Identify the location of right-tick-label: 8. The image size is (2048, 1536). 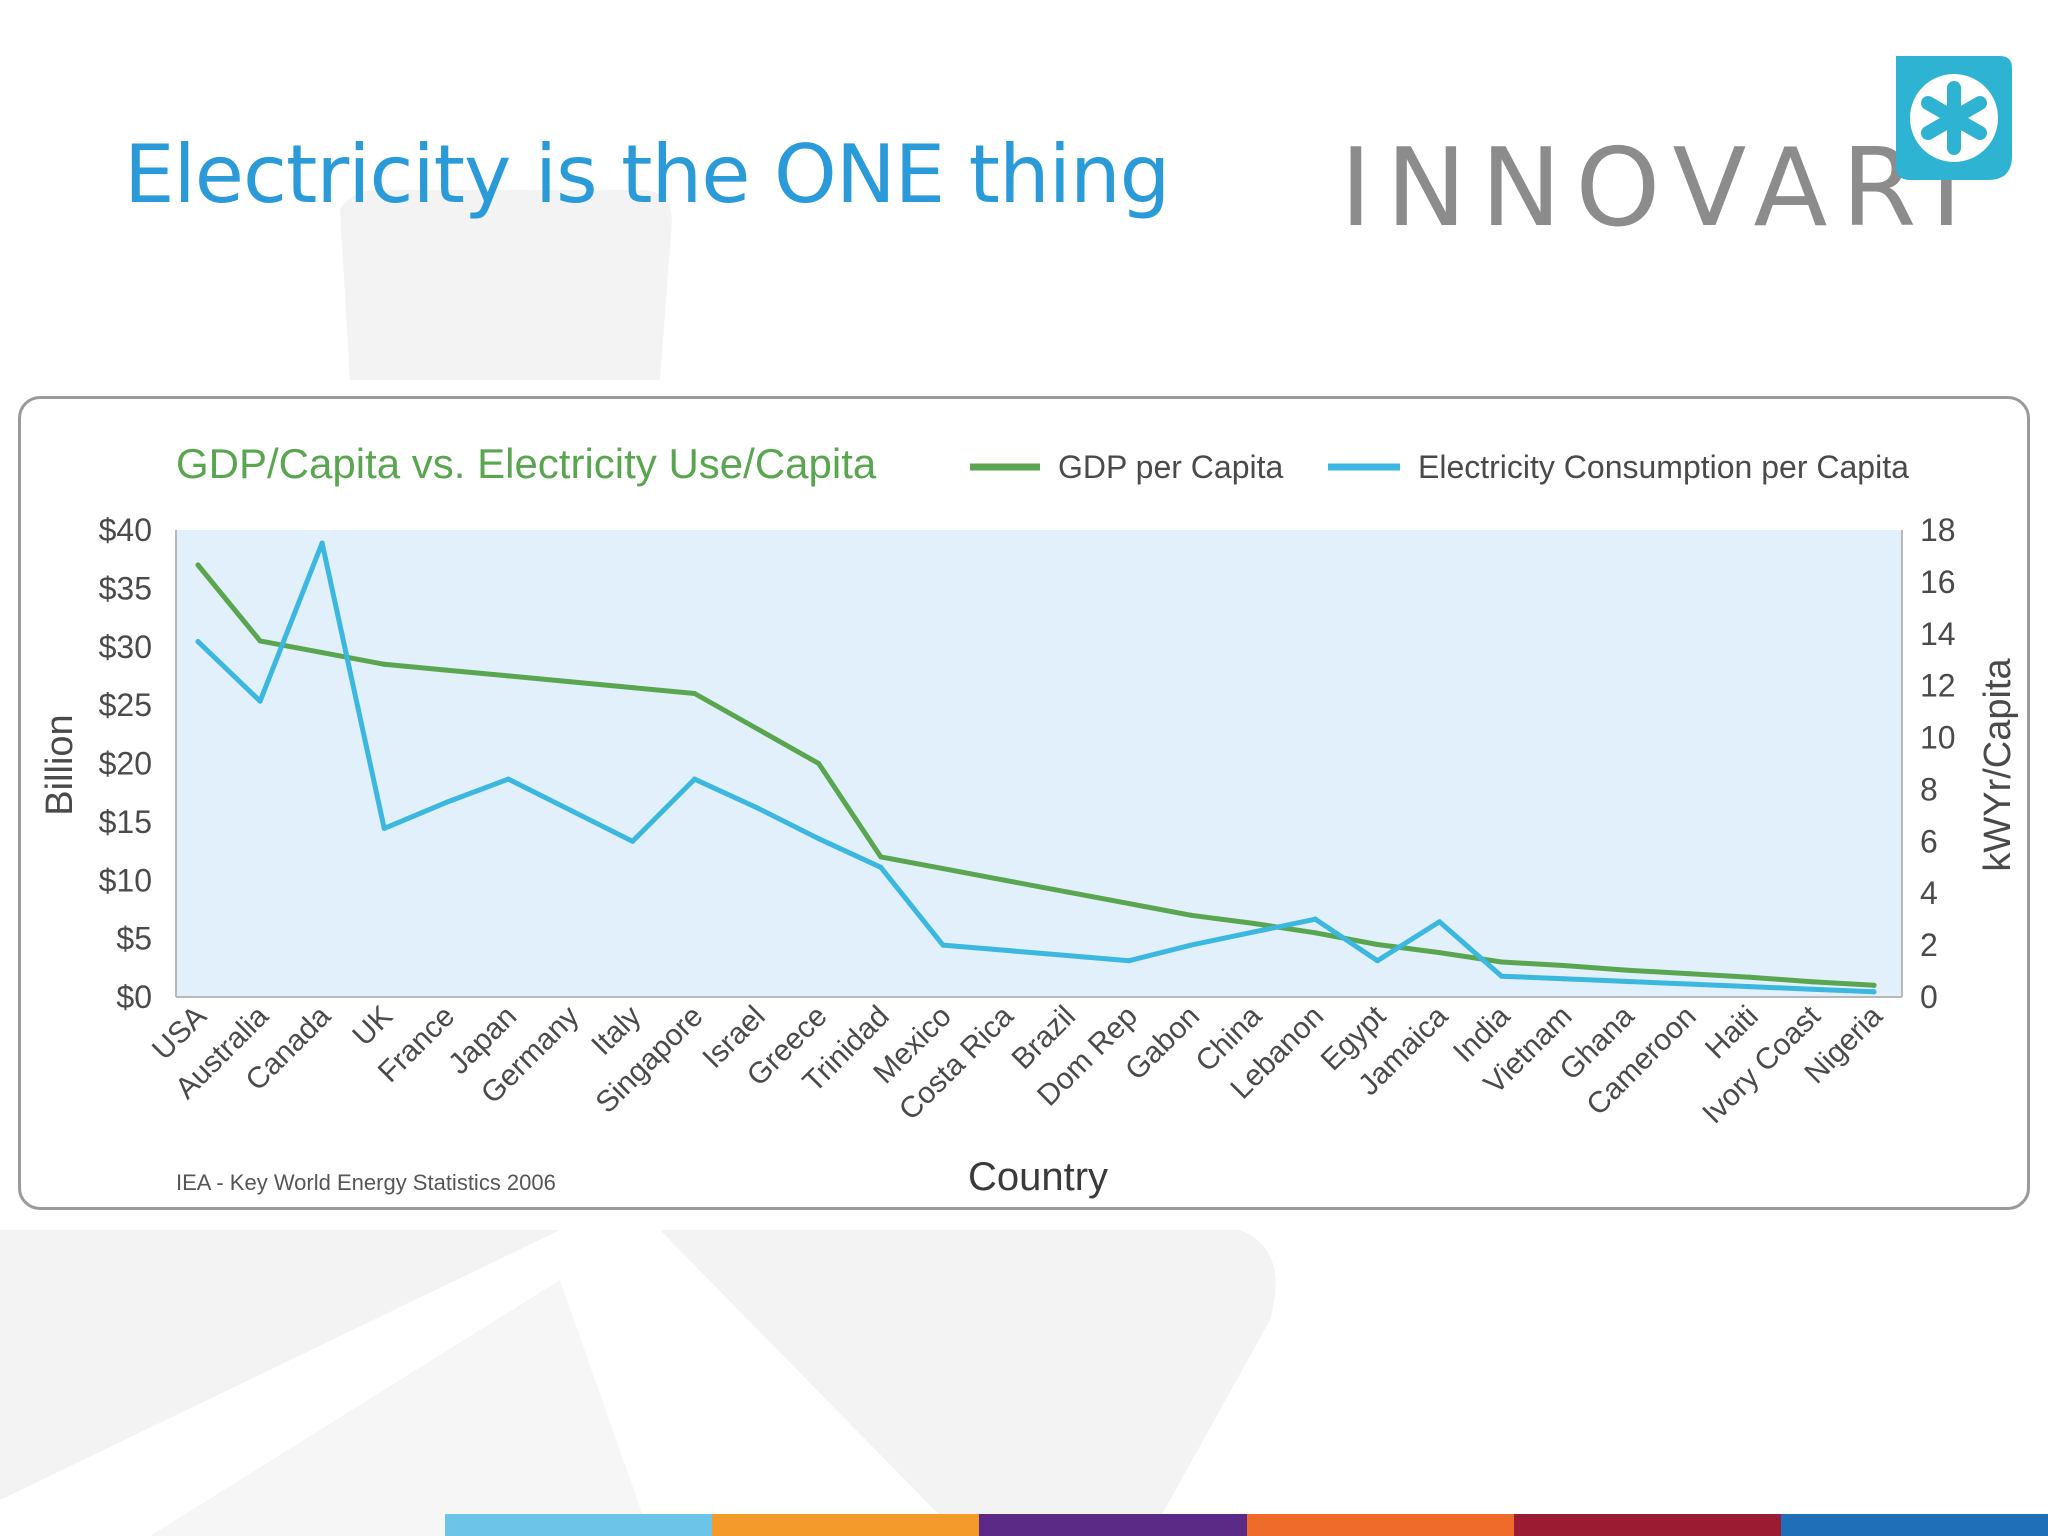
(1929, 789).